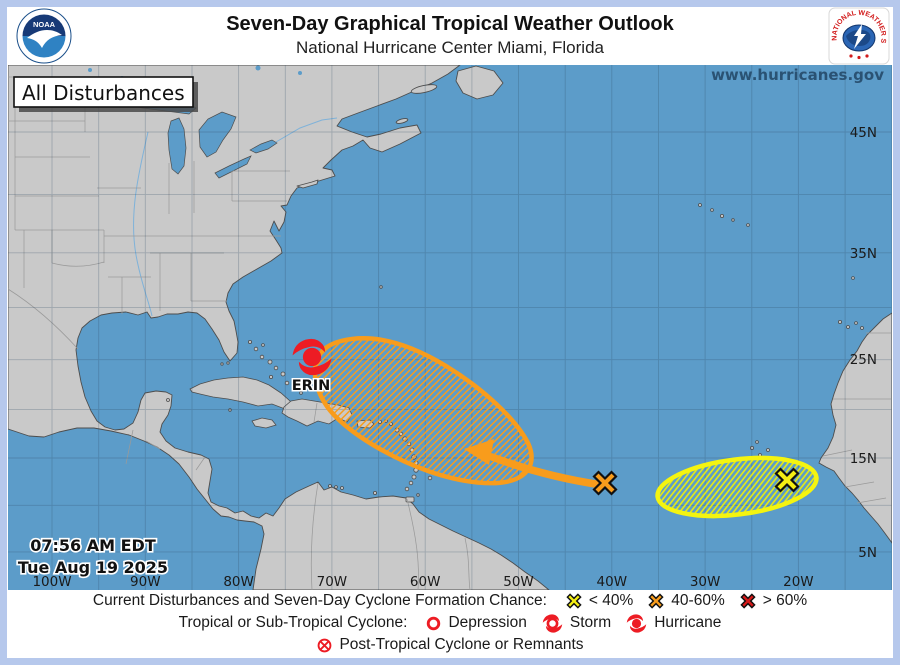 Image resolution: width=900 pixels, height=665 pixels. What do you see at coordinates (425, 582) in the screenshot?
I see `svg-text: 60W` at bounding box center [425, 582].